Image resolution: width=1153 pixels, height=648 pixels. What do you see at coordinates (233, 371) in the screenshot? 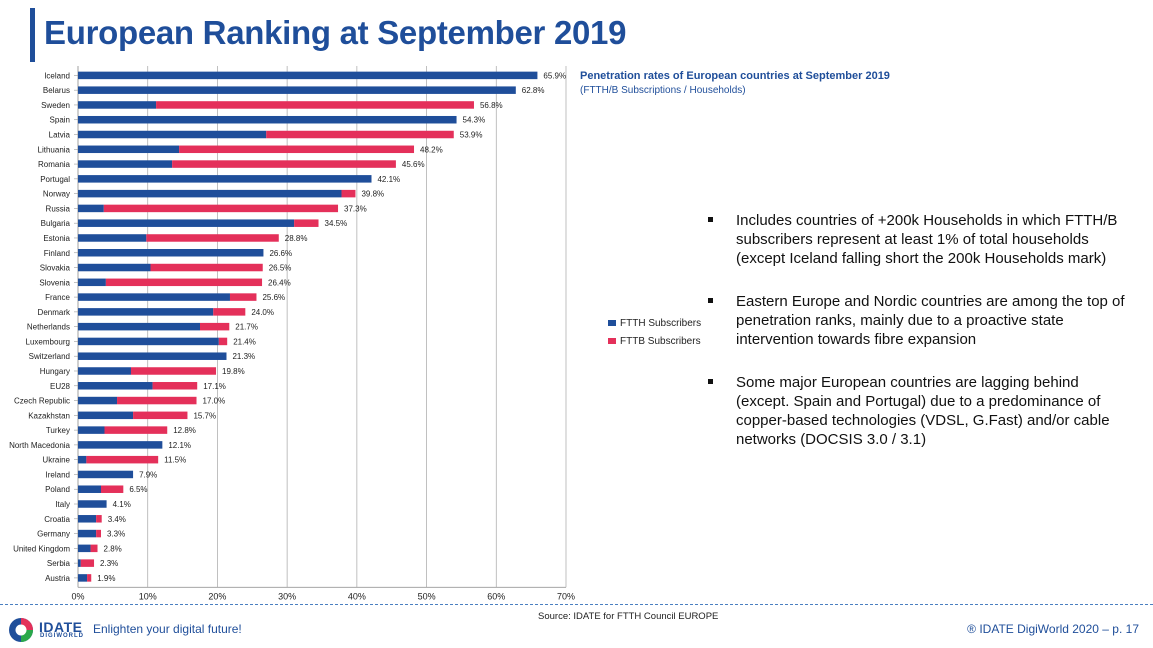
I see `data-label: 19.8%` at bounding box center [233, 371].